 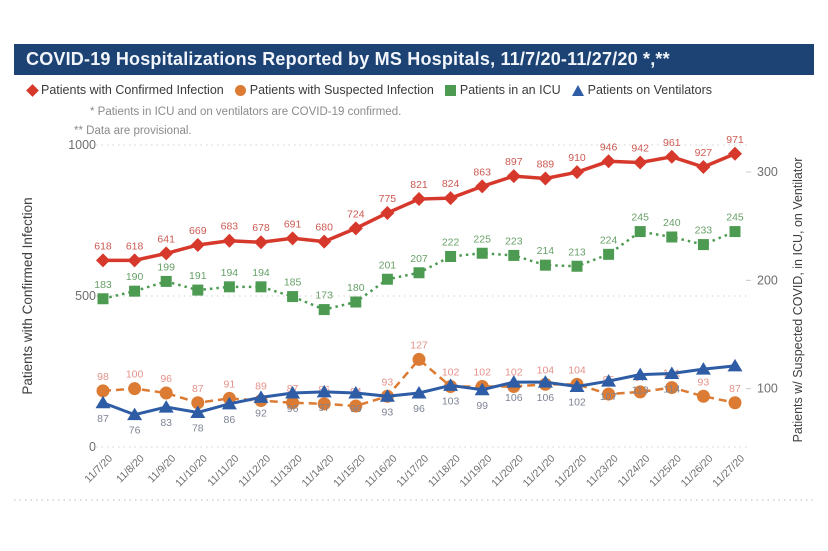 I want to click on series-line, so click(x=419, y=382).